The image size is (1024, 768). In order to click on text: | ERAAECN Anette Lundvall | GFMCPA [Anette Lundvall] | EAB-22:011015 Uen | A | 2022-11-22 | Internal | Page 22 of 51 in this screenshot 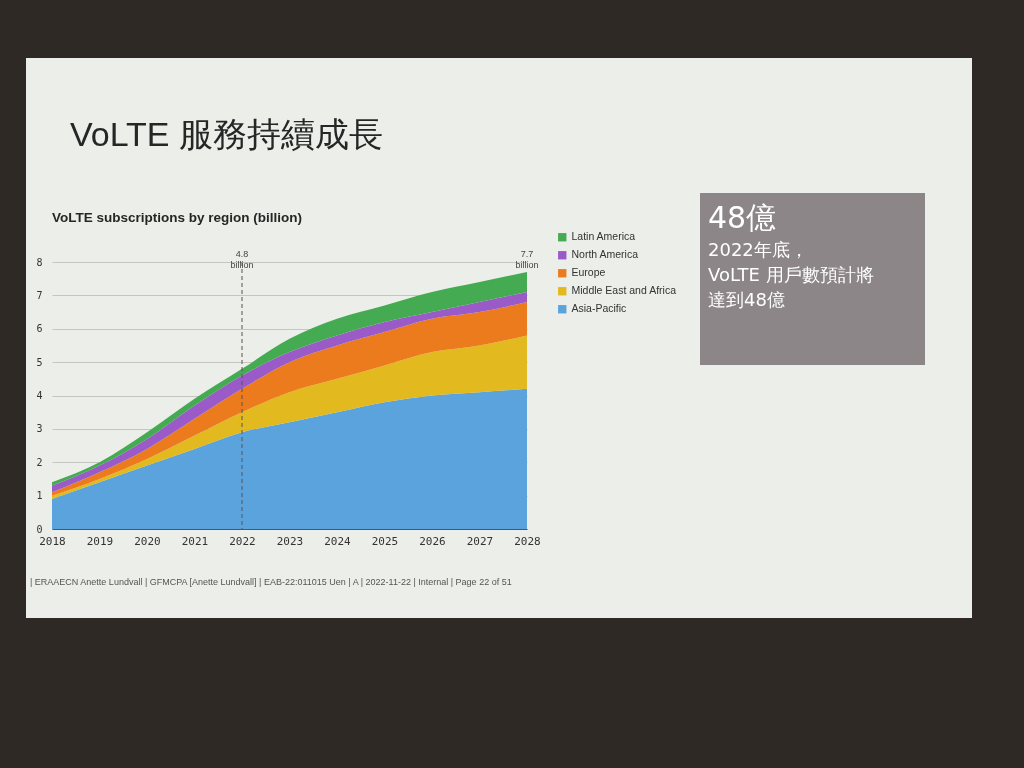, I will do `click(271, 582)`.